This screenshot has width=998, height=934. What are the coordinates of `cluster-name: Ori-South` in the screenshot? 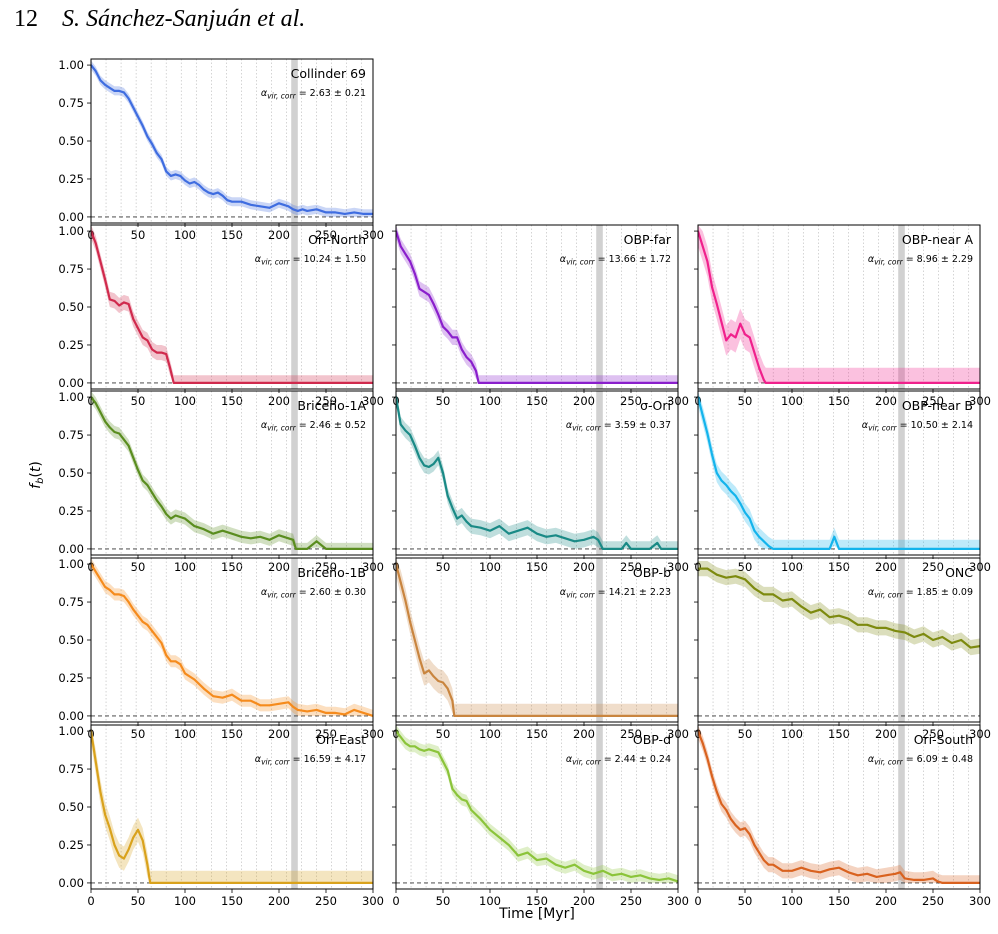 It's located at (943, 739).